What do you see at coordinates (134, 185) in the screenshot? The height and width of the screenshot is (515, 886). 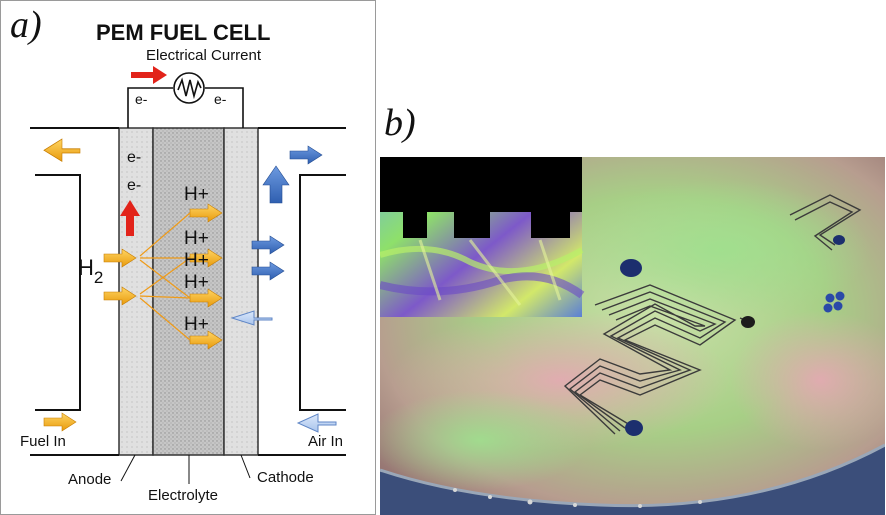 I see `electron-label-anode: e-` at bounding box center [134, 185].